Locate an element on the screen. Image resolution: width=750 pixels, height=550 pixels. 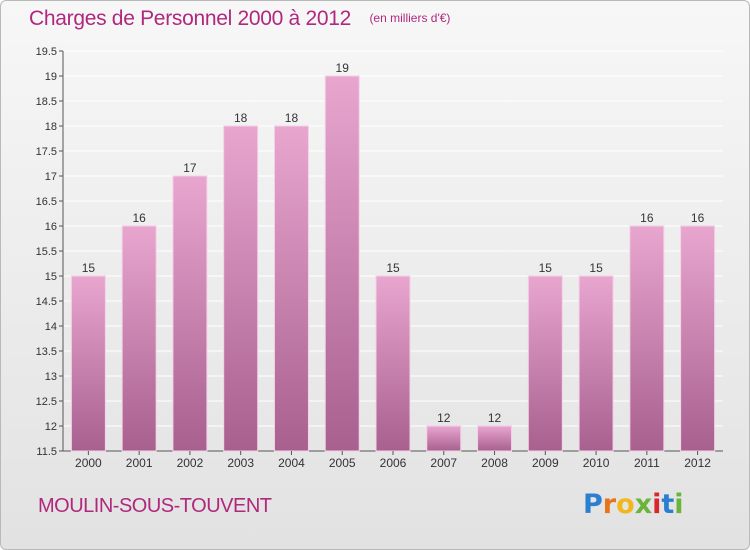
x-tick-label: 2010 is located at coordinates (596, 463).